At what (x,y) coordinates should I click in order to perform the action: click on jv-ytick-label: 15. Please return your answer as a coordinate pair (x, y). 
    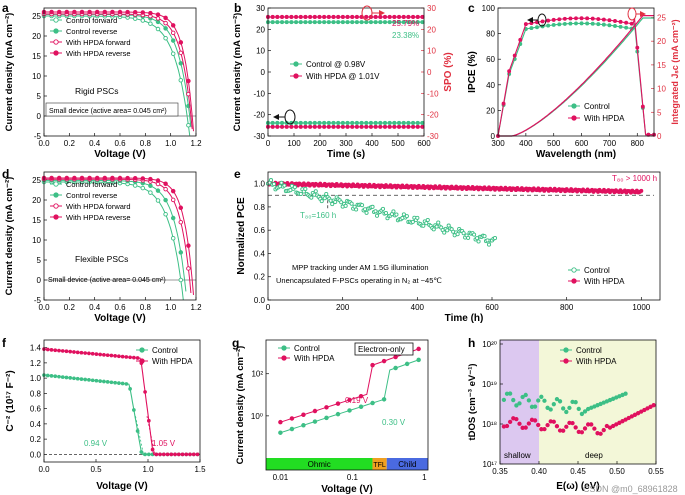
    Looking at the image, I should click on (36, 220).